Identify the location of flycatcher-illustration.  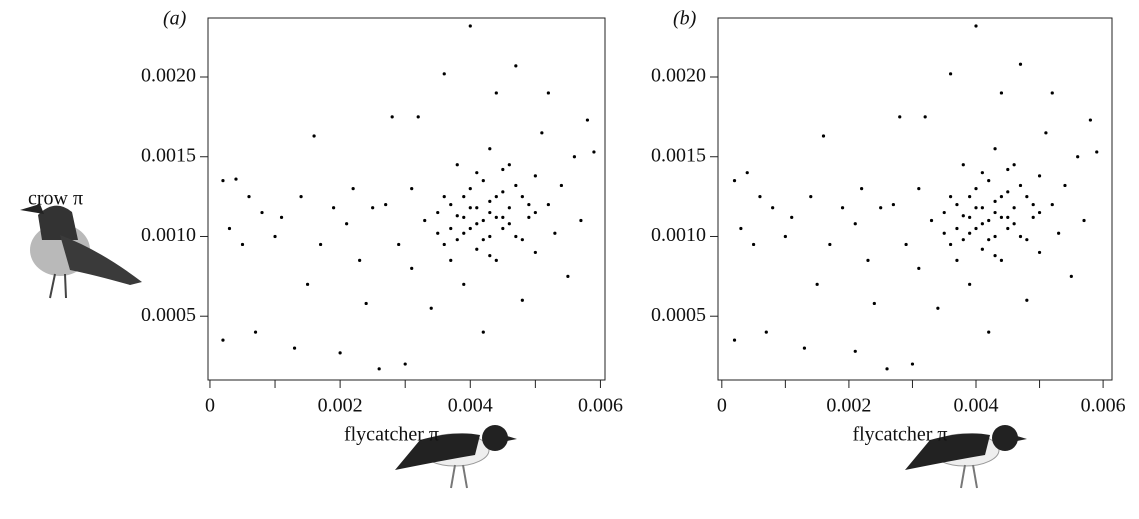
(966, 457).